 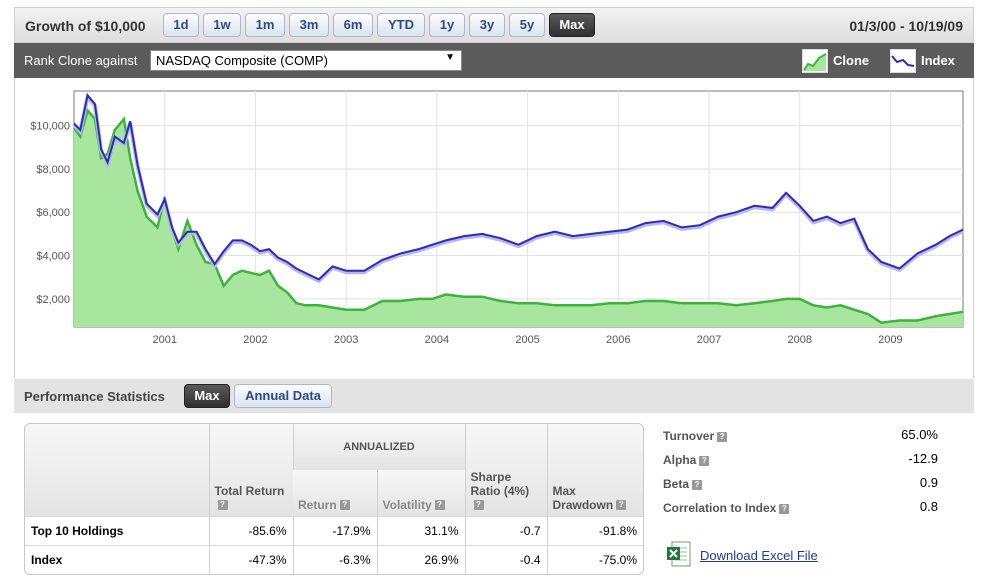 I want to click on table-corner, so click(x=117, y=470).